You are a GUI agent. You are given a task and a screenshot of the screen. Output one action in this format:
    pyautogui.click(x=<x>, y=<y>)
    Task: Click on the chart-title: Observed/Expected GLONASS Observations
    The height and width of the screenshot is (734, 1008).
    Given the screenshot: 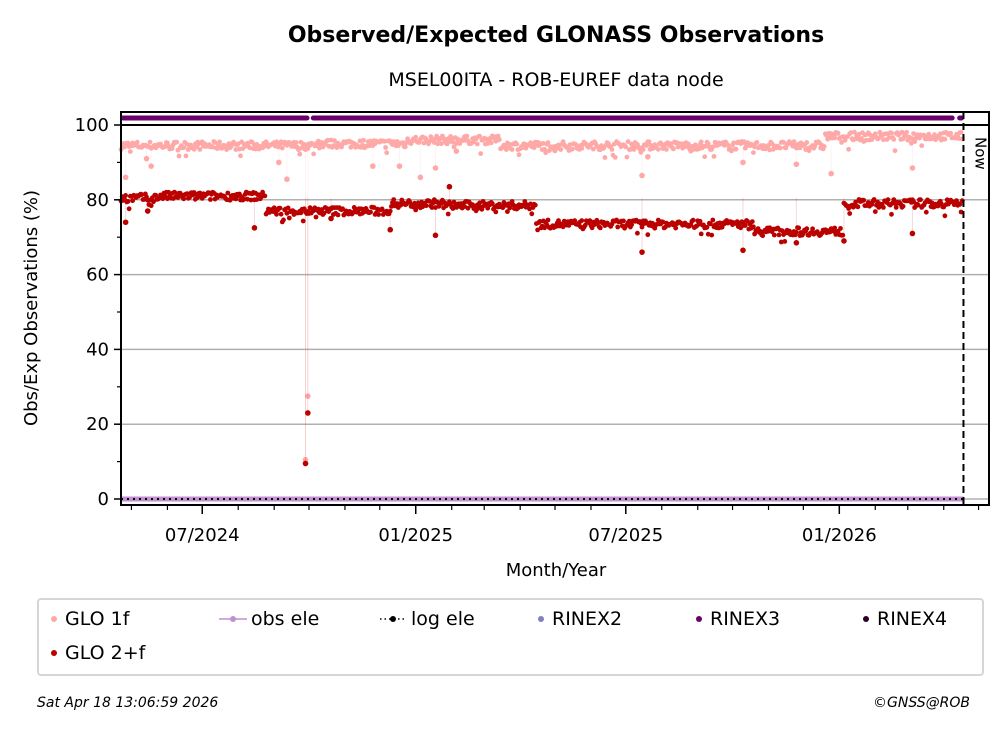 What is the action you would take?
    pyautogui.click(x=556, y=35)
    